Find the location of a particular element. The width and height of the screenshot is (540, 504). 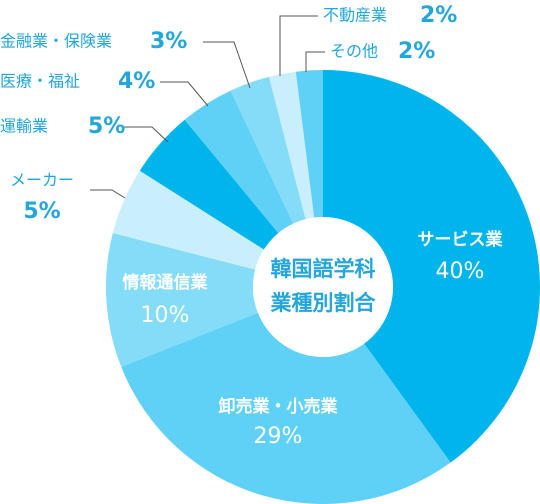

value-label: 40% is located at coordinates (460, 271).